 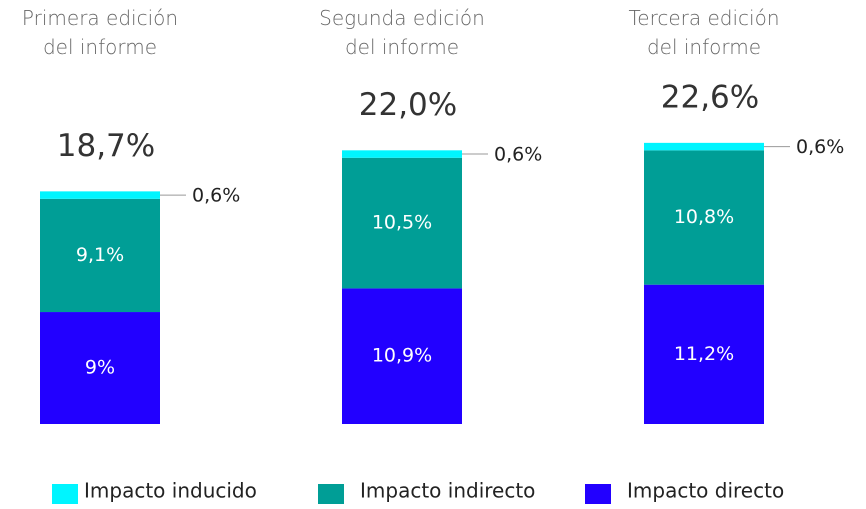 What do you see at coordinates (106, 146) in the screenshot?
I see `total-label: 18,7%` at bounding box center [106, 146].